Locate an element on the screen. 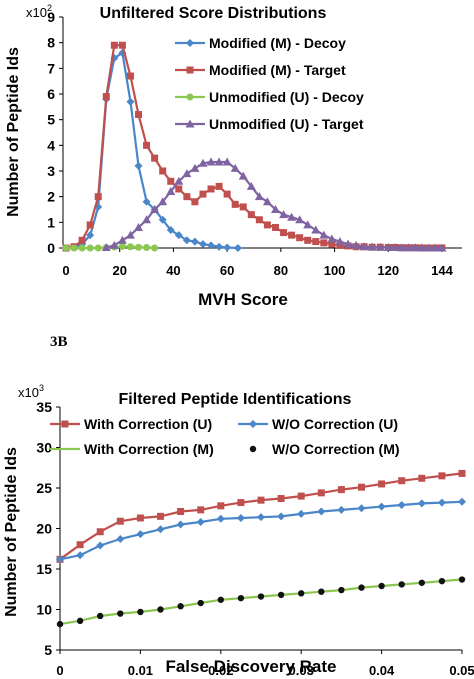 This screenshot has width=474, height=679. y-tick-label: 35 is located at coordinates (44, 407).